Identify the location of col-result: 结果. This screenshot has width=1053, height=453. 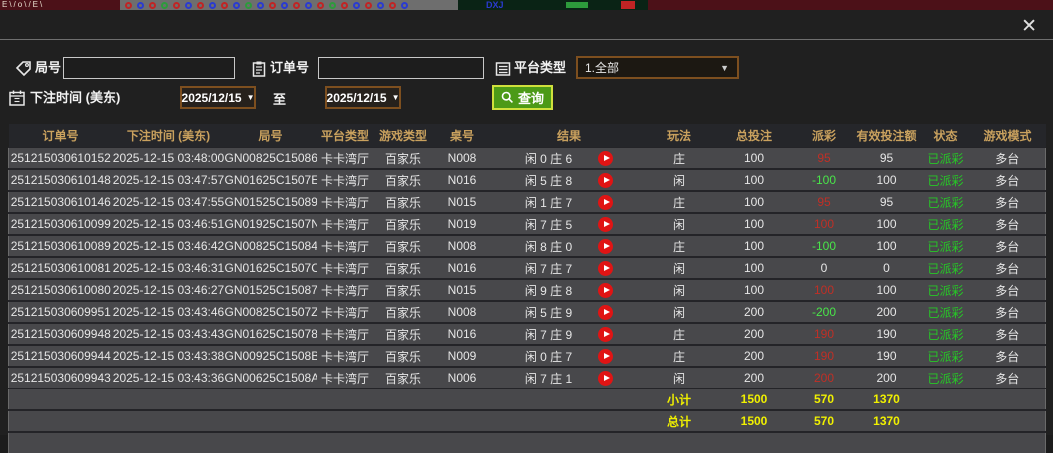
(569, 136).